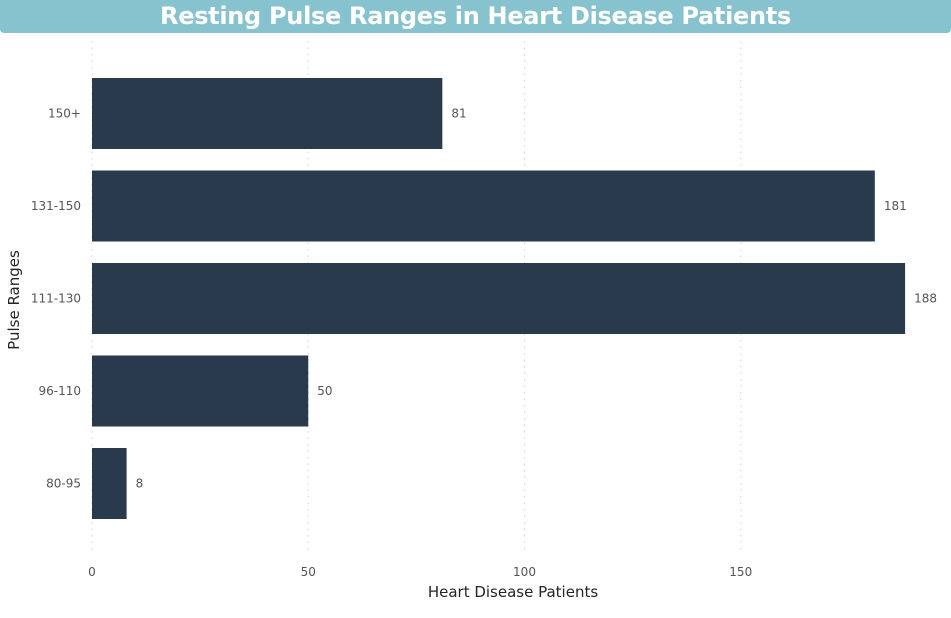 This screenshot has width=951, height=618. What do you see at coordinates (59, 391) in the screenshot?
I see `y-tick-label: 96-110` at bounding box center [59, 391].